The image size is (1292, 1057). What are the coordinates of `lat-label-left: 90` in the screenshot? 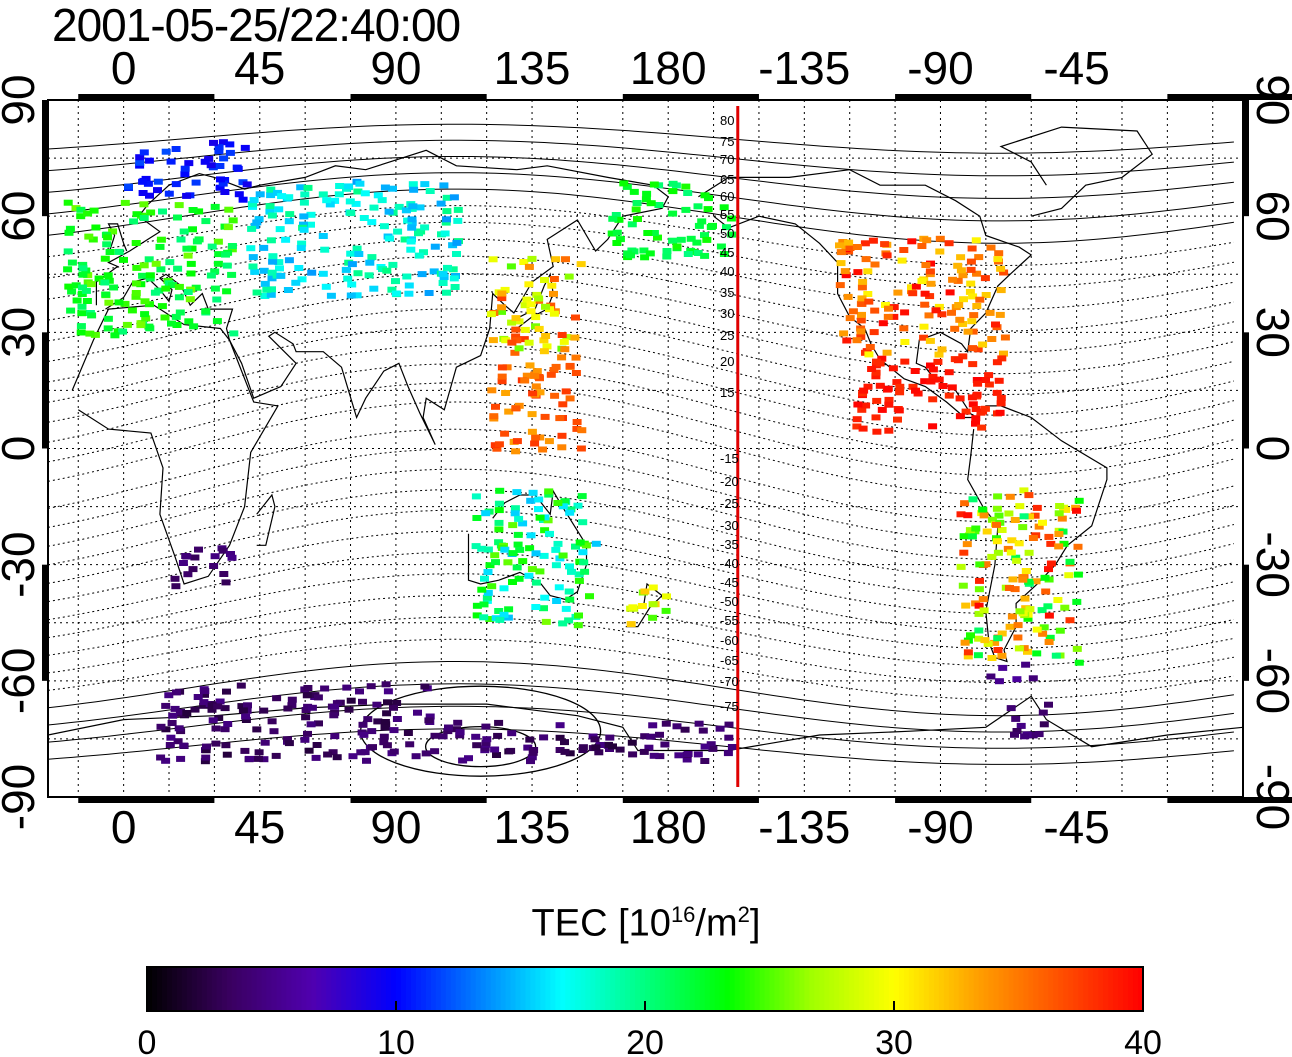 It's located at (22, 99).